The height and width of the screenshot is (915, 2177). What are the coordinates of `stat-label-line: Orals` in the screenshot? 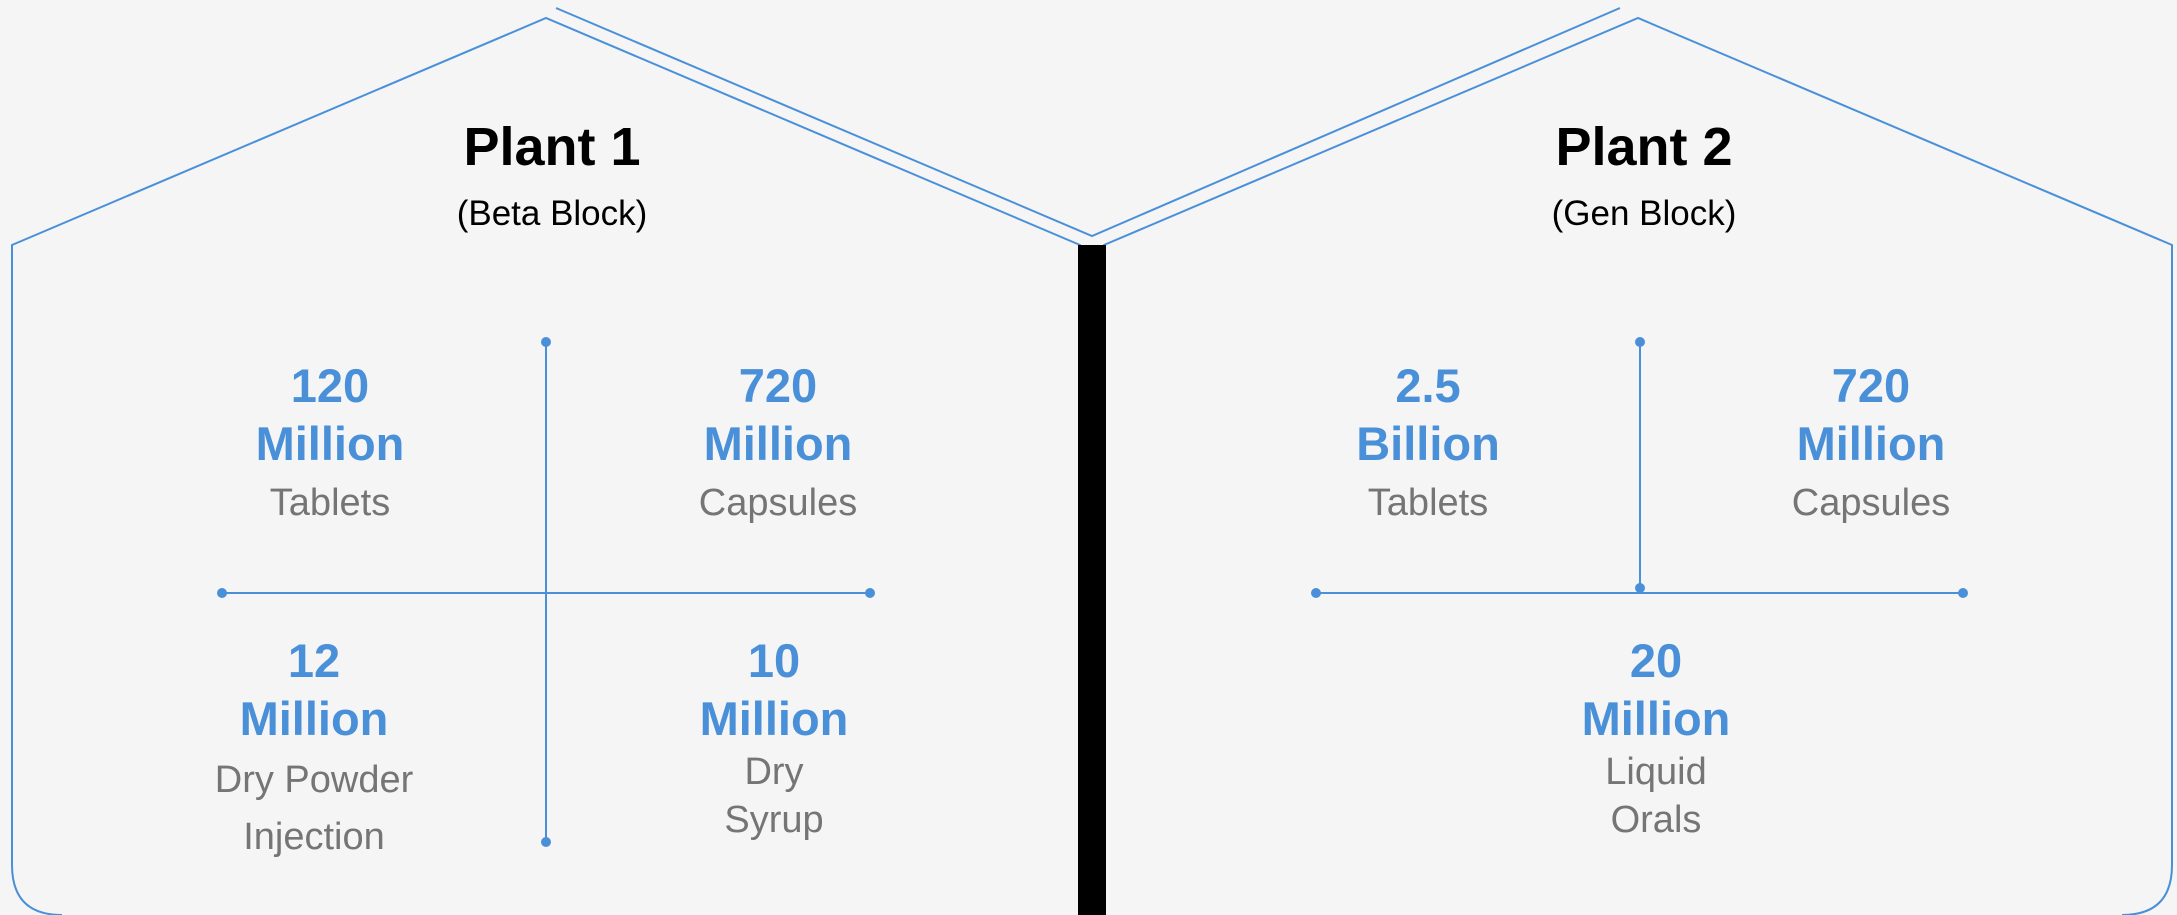 It's located at (1656, 820).